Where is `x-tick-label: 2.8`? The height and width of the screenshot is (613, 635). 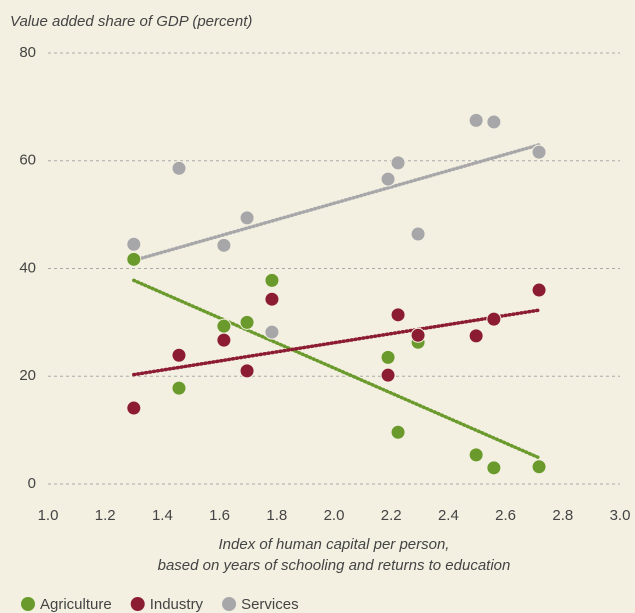
x-tick-label: 2.8 is located at coordinates (562, 515).